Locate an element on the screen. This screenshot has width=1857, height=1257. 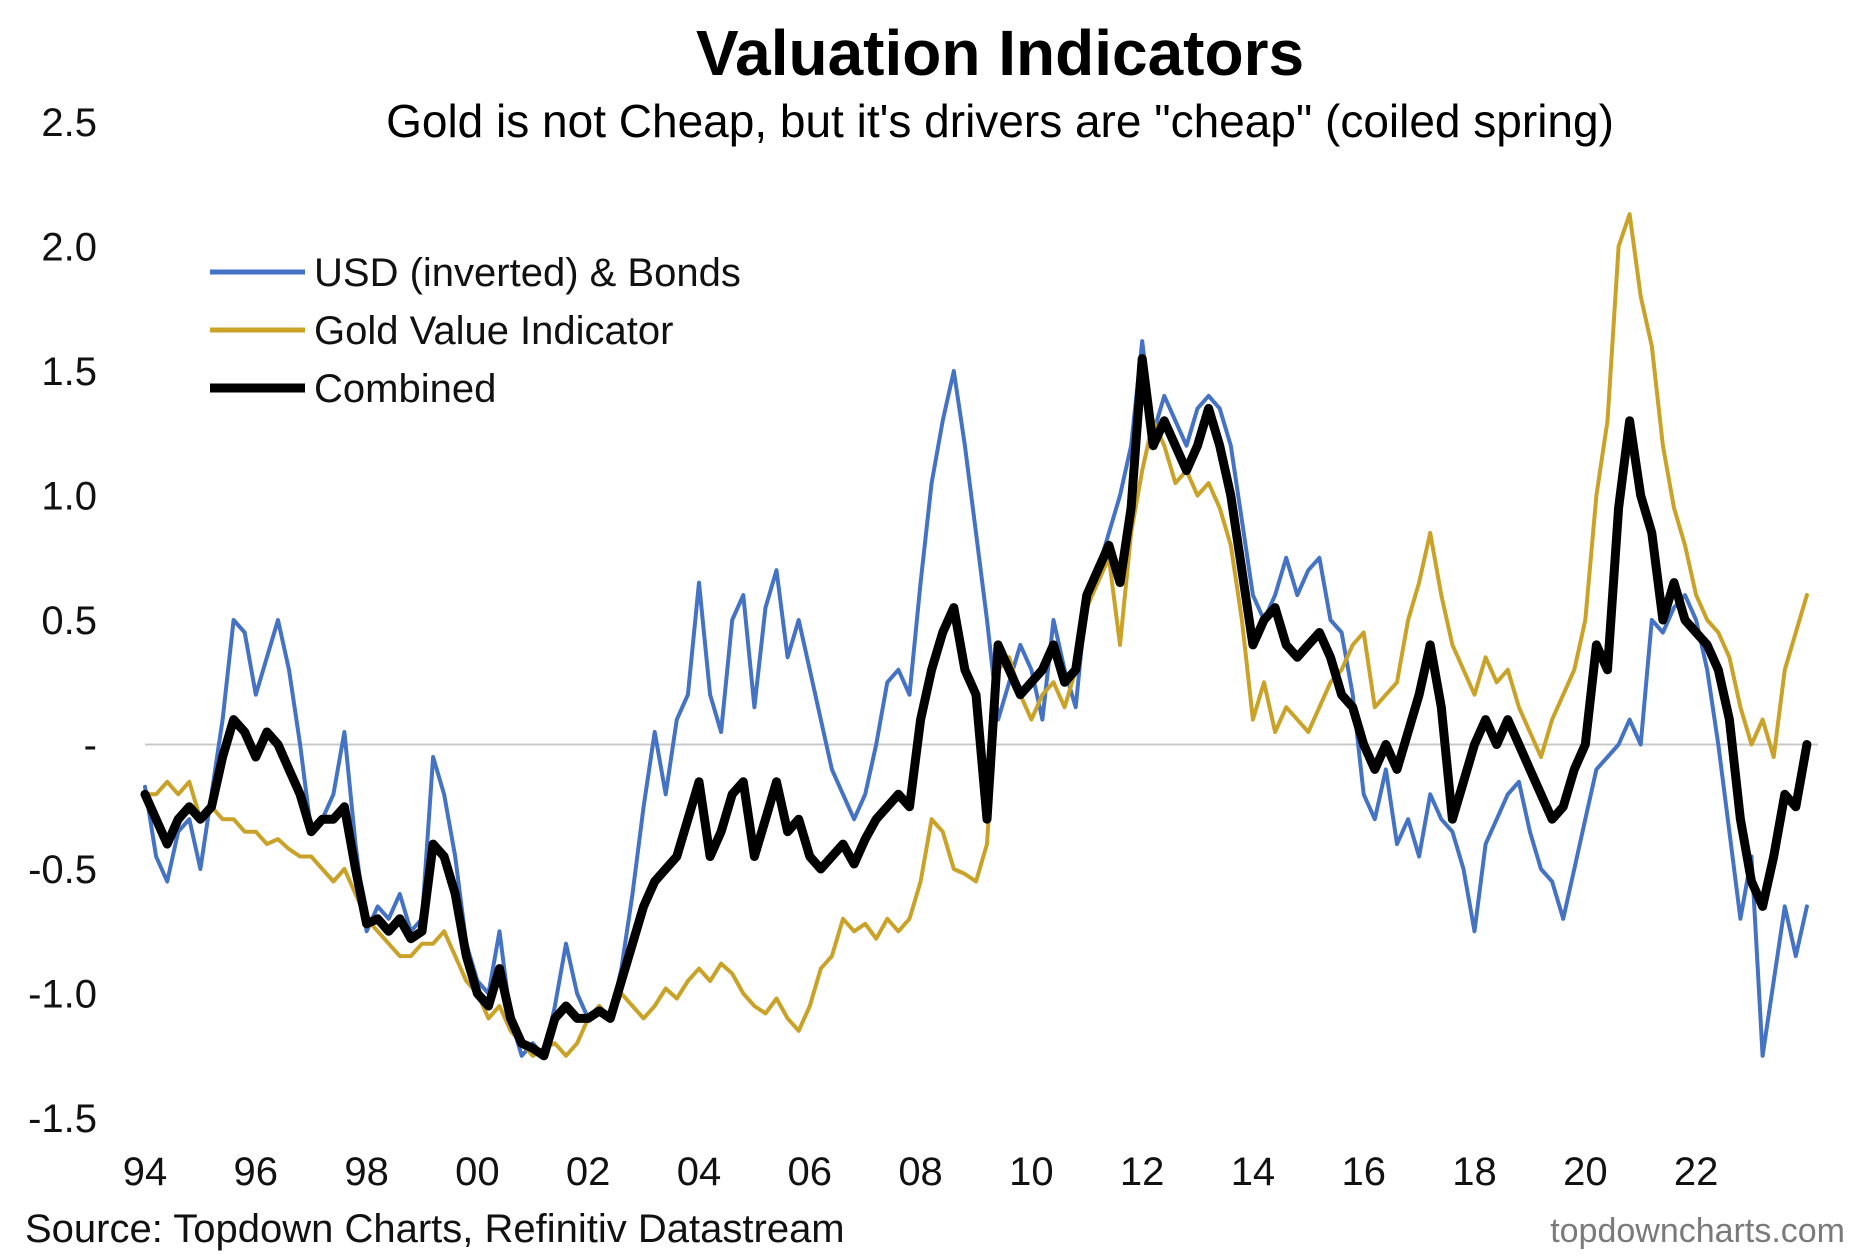
x-tick-label-98: 98 is located at coordinates (366, 1172).